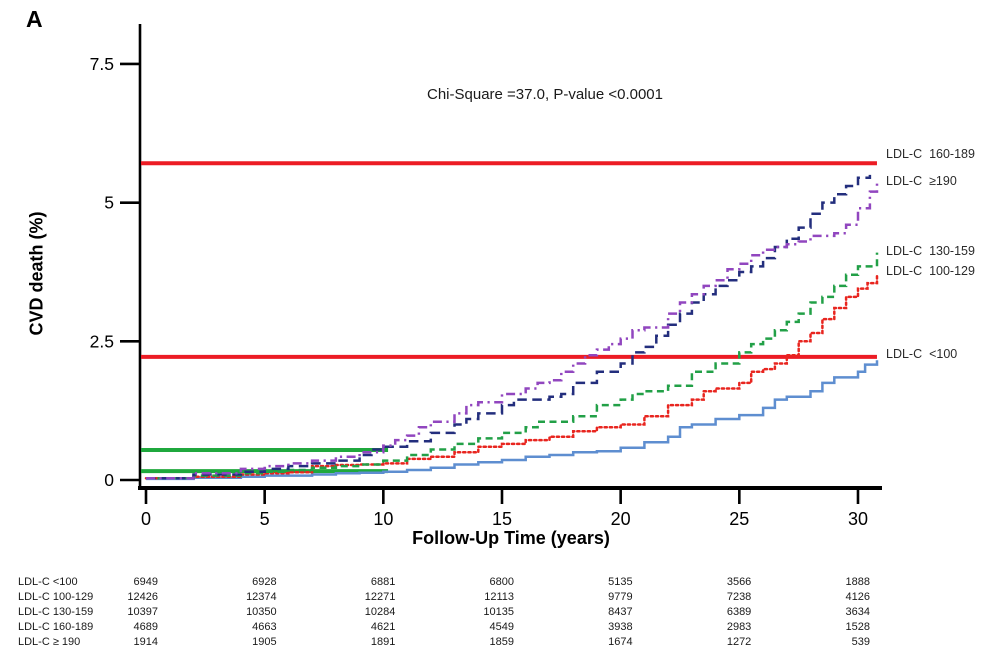 The image size is (997, 668). I want to click on risk-row-label: LDL-C 160-189, so click(56, 627).